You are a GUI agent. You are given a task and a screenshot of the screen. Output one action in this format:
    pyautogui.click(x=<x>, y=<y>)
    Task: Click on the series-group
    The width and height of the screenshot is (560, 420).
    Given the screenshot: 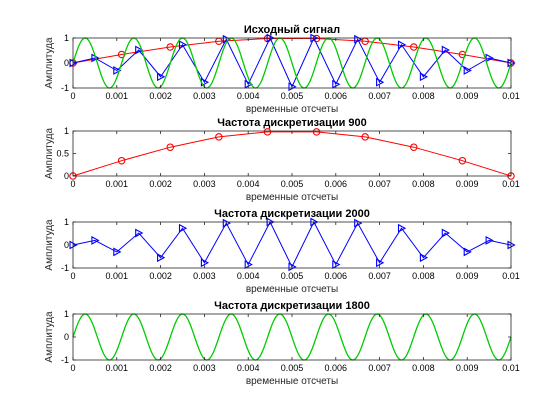 What is the action you would take?
    pyautogui.click(x=292, y=337)
    